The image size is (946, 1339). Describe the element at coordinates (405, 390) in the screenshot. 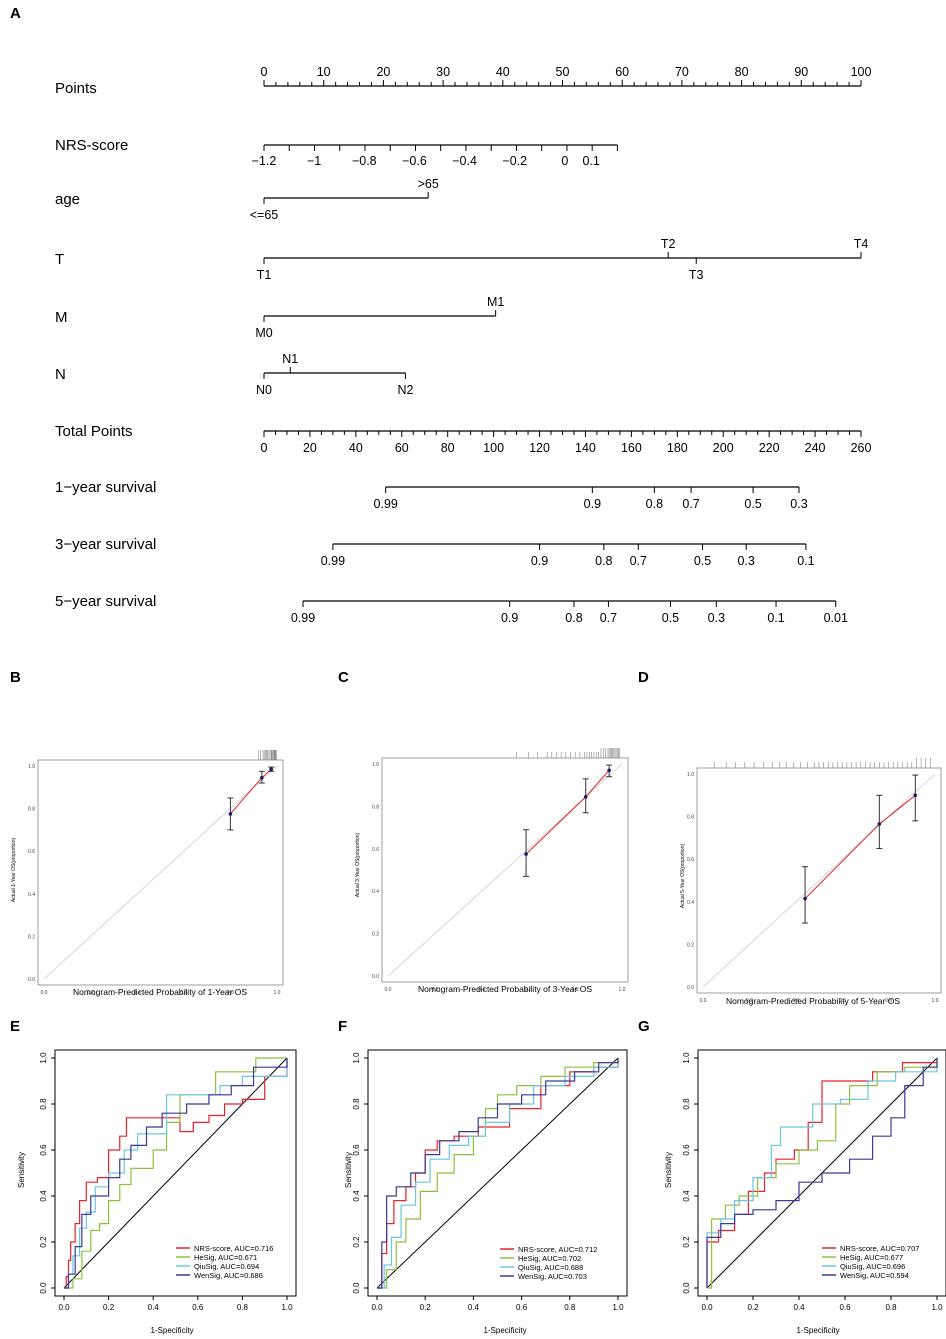

I see `nomogram-level-label: N2` at that location.